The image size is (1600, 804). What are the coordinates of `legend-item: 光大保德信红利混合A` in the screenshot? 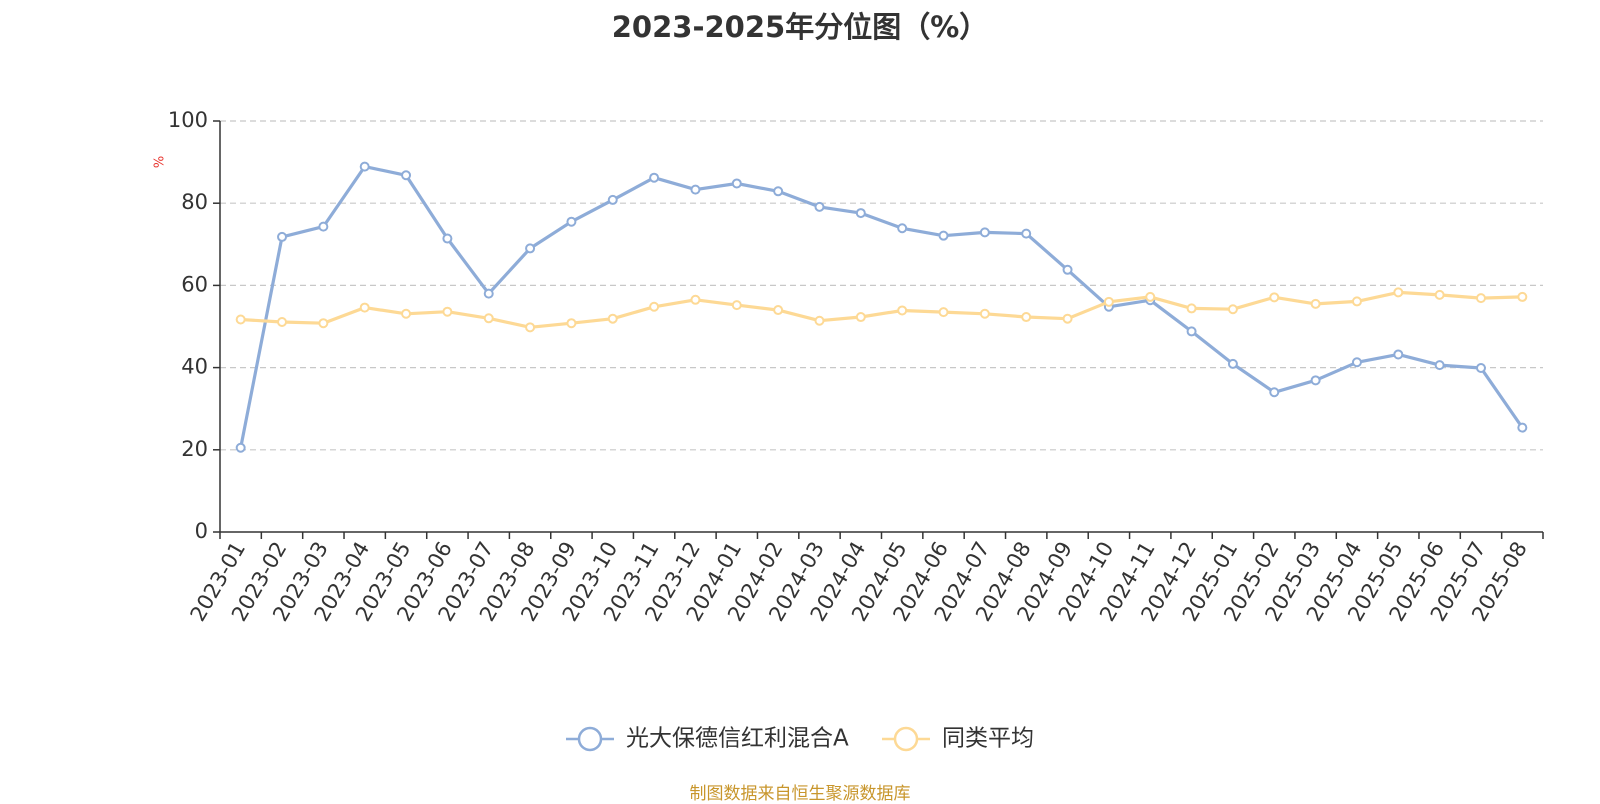 It's located at (707, 739).